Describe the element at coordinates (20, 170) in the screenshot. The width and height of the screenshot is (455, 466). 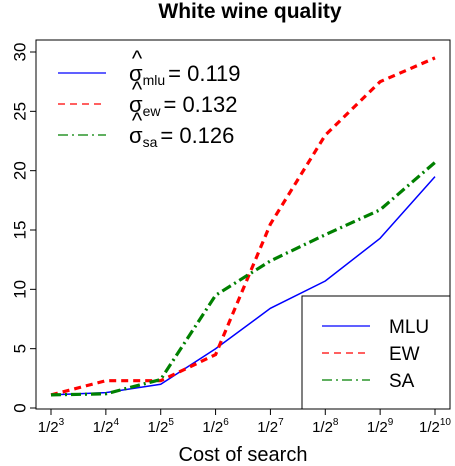
I see `y-tick-label: 20` at that location.